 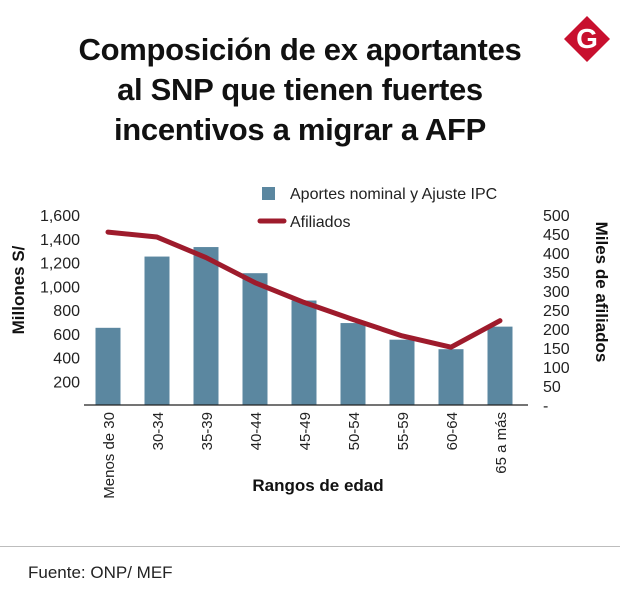 I want to click on title-line-1: Composición de ex aportantes, so click(x=300, y=49).